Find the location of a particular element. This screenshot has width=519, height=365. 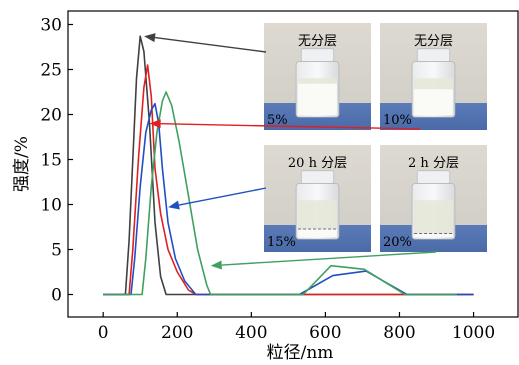

photo-inset-1: 无分层 5% is located at coordinates (317, 76).